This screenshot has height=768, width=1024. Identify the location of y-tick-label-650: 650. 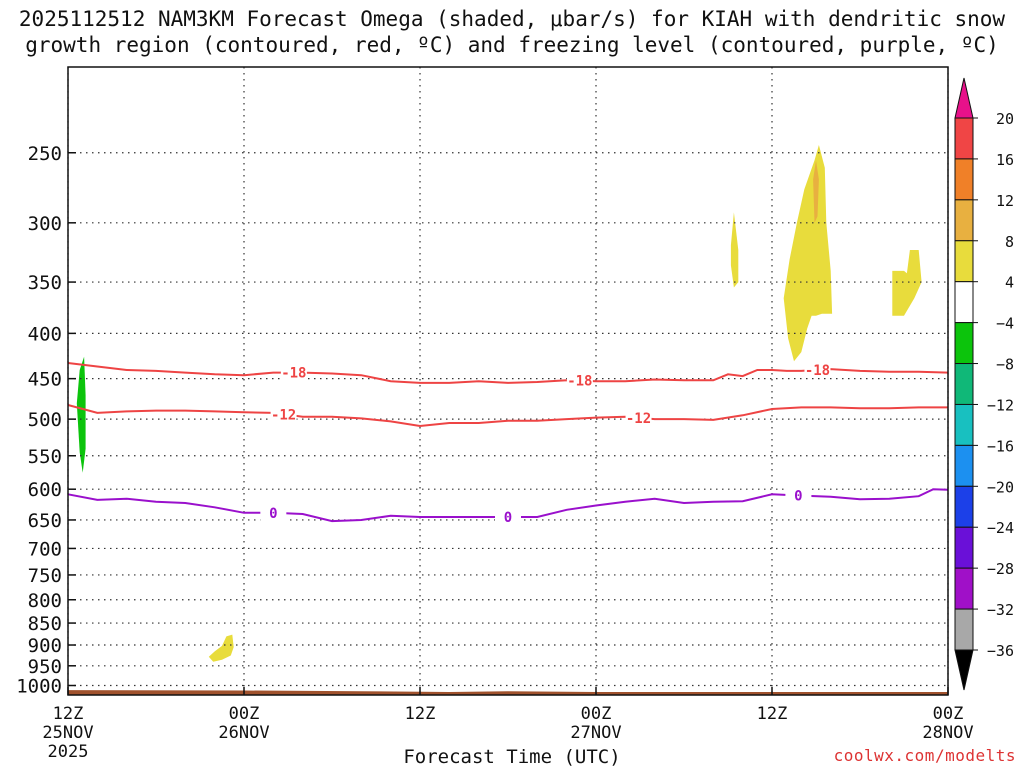
(45, 521).